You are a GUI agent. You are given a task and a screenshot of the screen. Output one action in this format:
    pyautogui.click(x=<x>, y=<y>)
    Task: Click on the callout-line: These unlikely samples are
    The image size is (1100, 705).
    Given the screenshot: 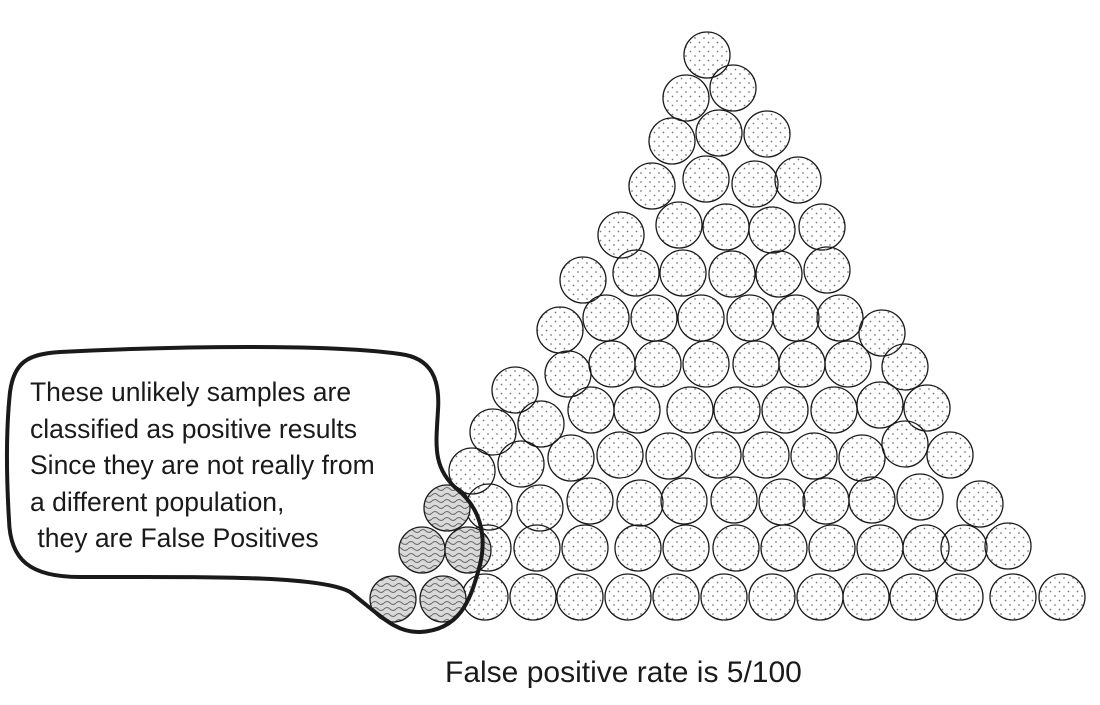 What is the action you would take?
    pyautogui.click(x=191, y=392)
    